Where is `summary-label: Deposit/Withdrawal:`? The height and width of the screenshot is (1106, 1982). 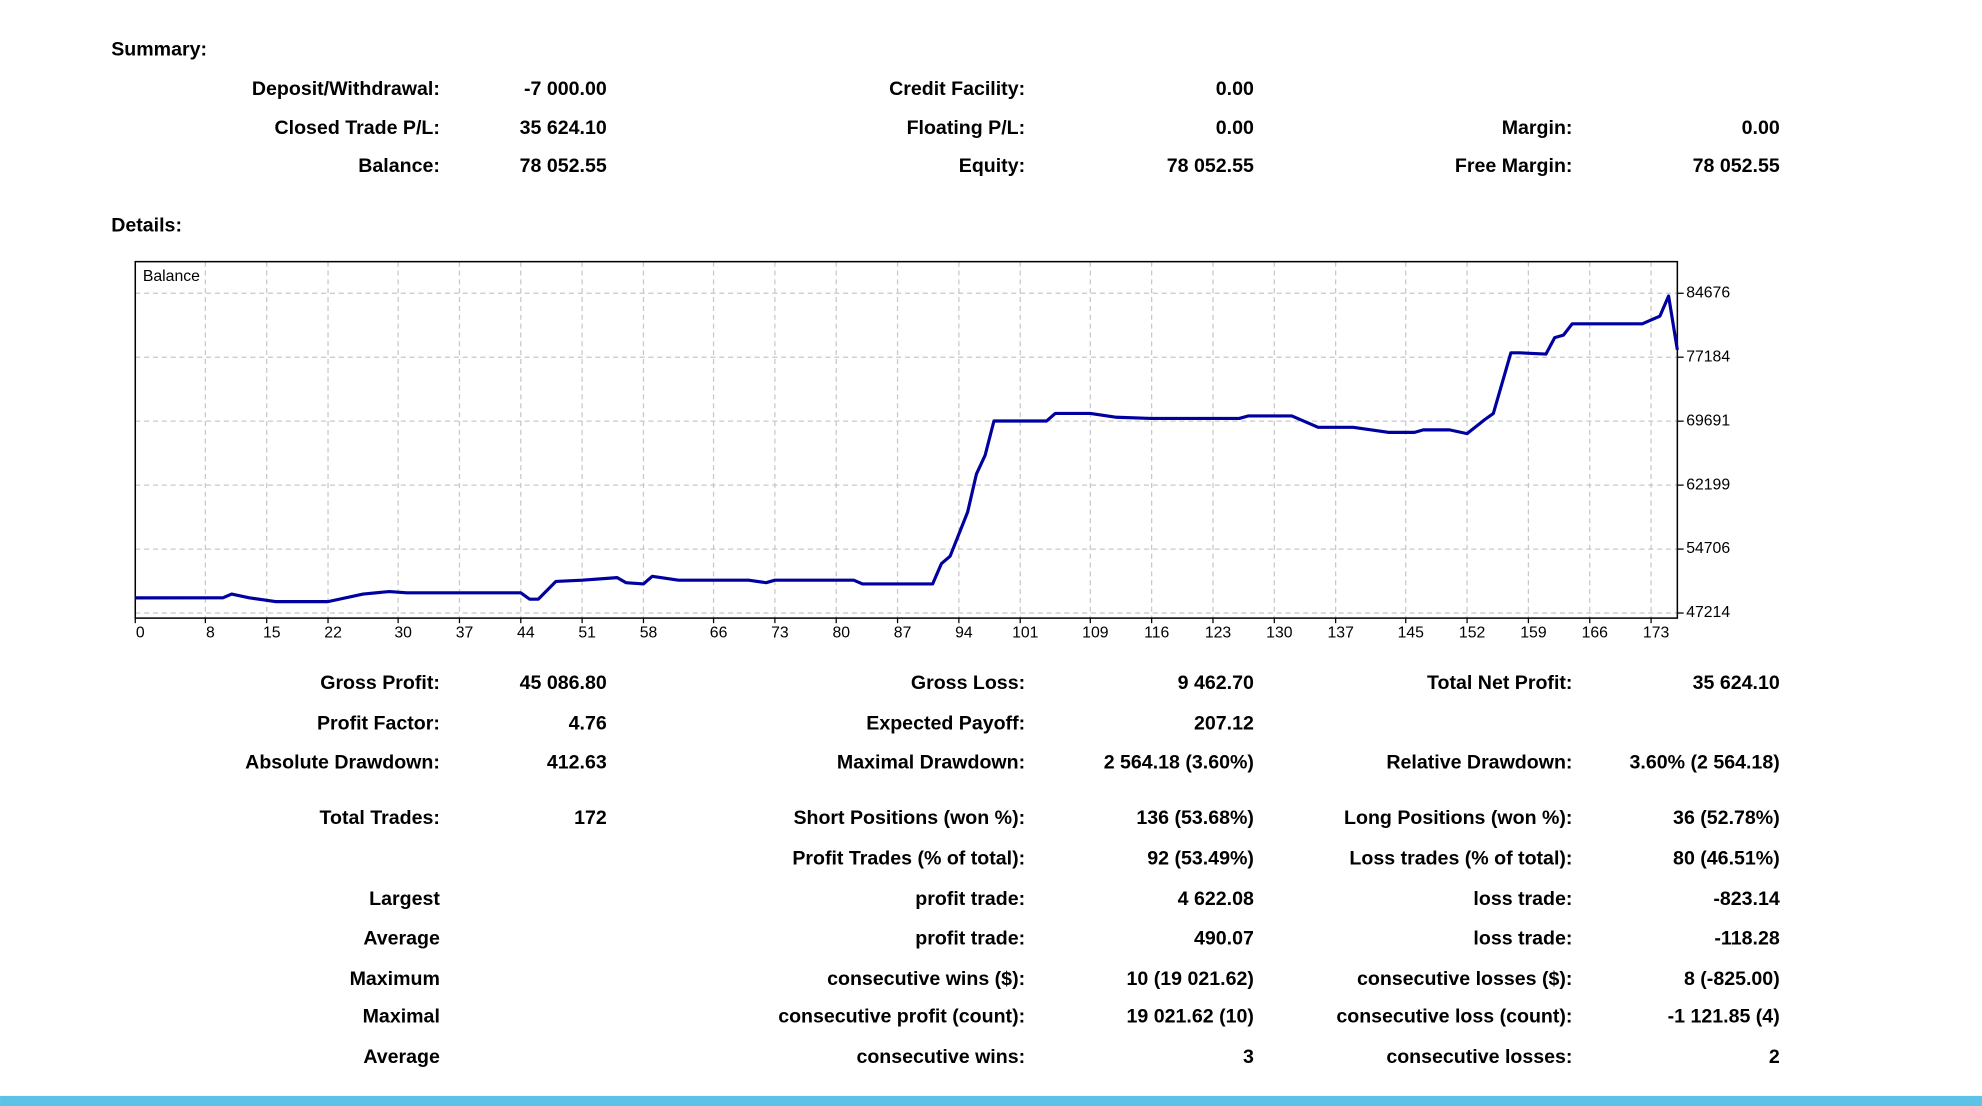
summary-label: Deposit/Withdrawal: is located at coordinates (346, 89).